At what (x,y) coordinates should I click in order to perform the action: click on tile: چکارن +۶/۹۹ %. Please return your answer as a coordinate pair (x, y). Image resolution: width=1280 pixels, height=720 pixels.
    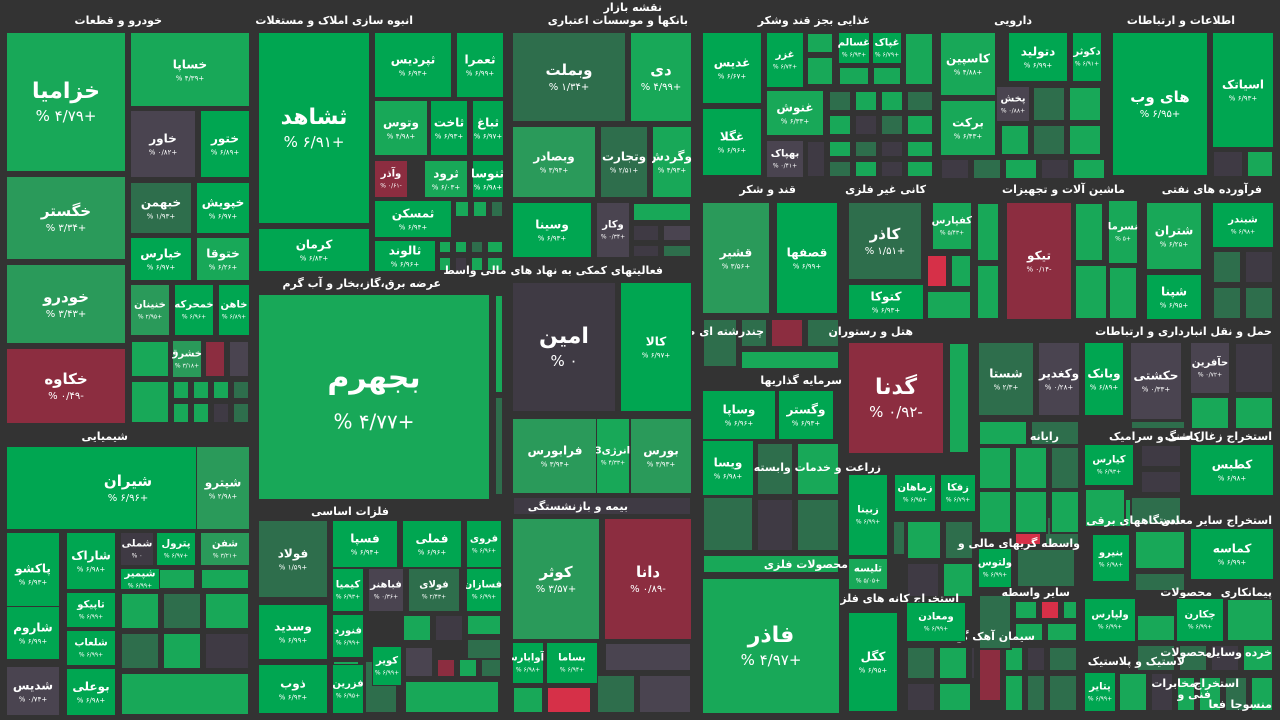
    Looking at the image, I should click on (1200, 620).